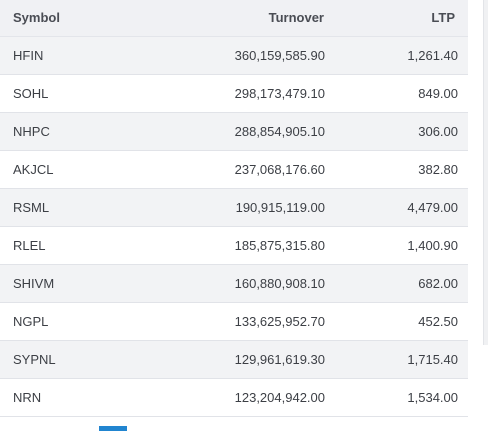  Describe the element at coordinates (397, 283) in the screenshot. I see `cell-ltp: 682.00` at that location.